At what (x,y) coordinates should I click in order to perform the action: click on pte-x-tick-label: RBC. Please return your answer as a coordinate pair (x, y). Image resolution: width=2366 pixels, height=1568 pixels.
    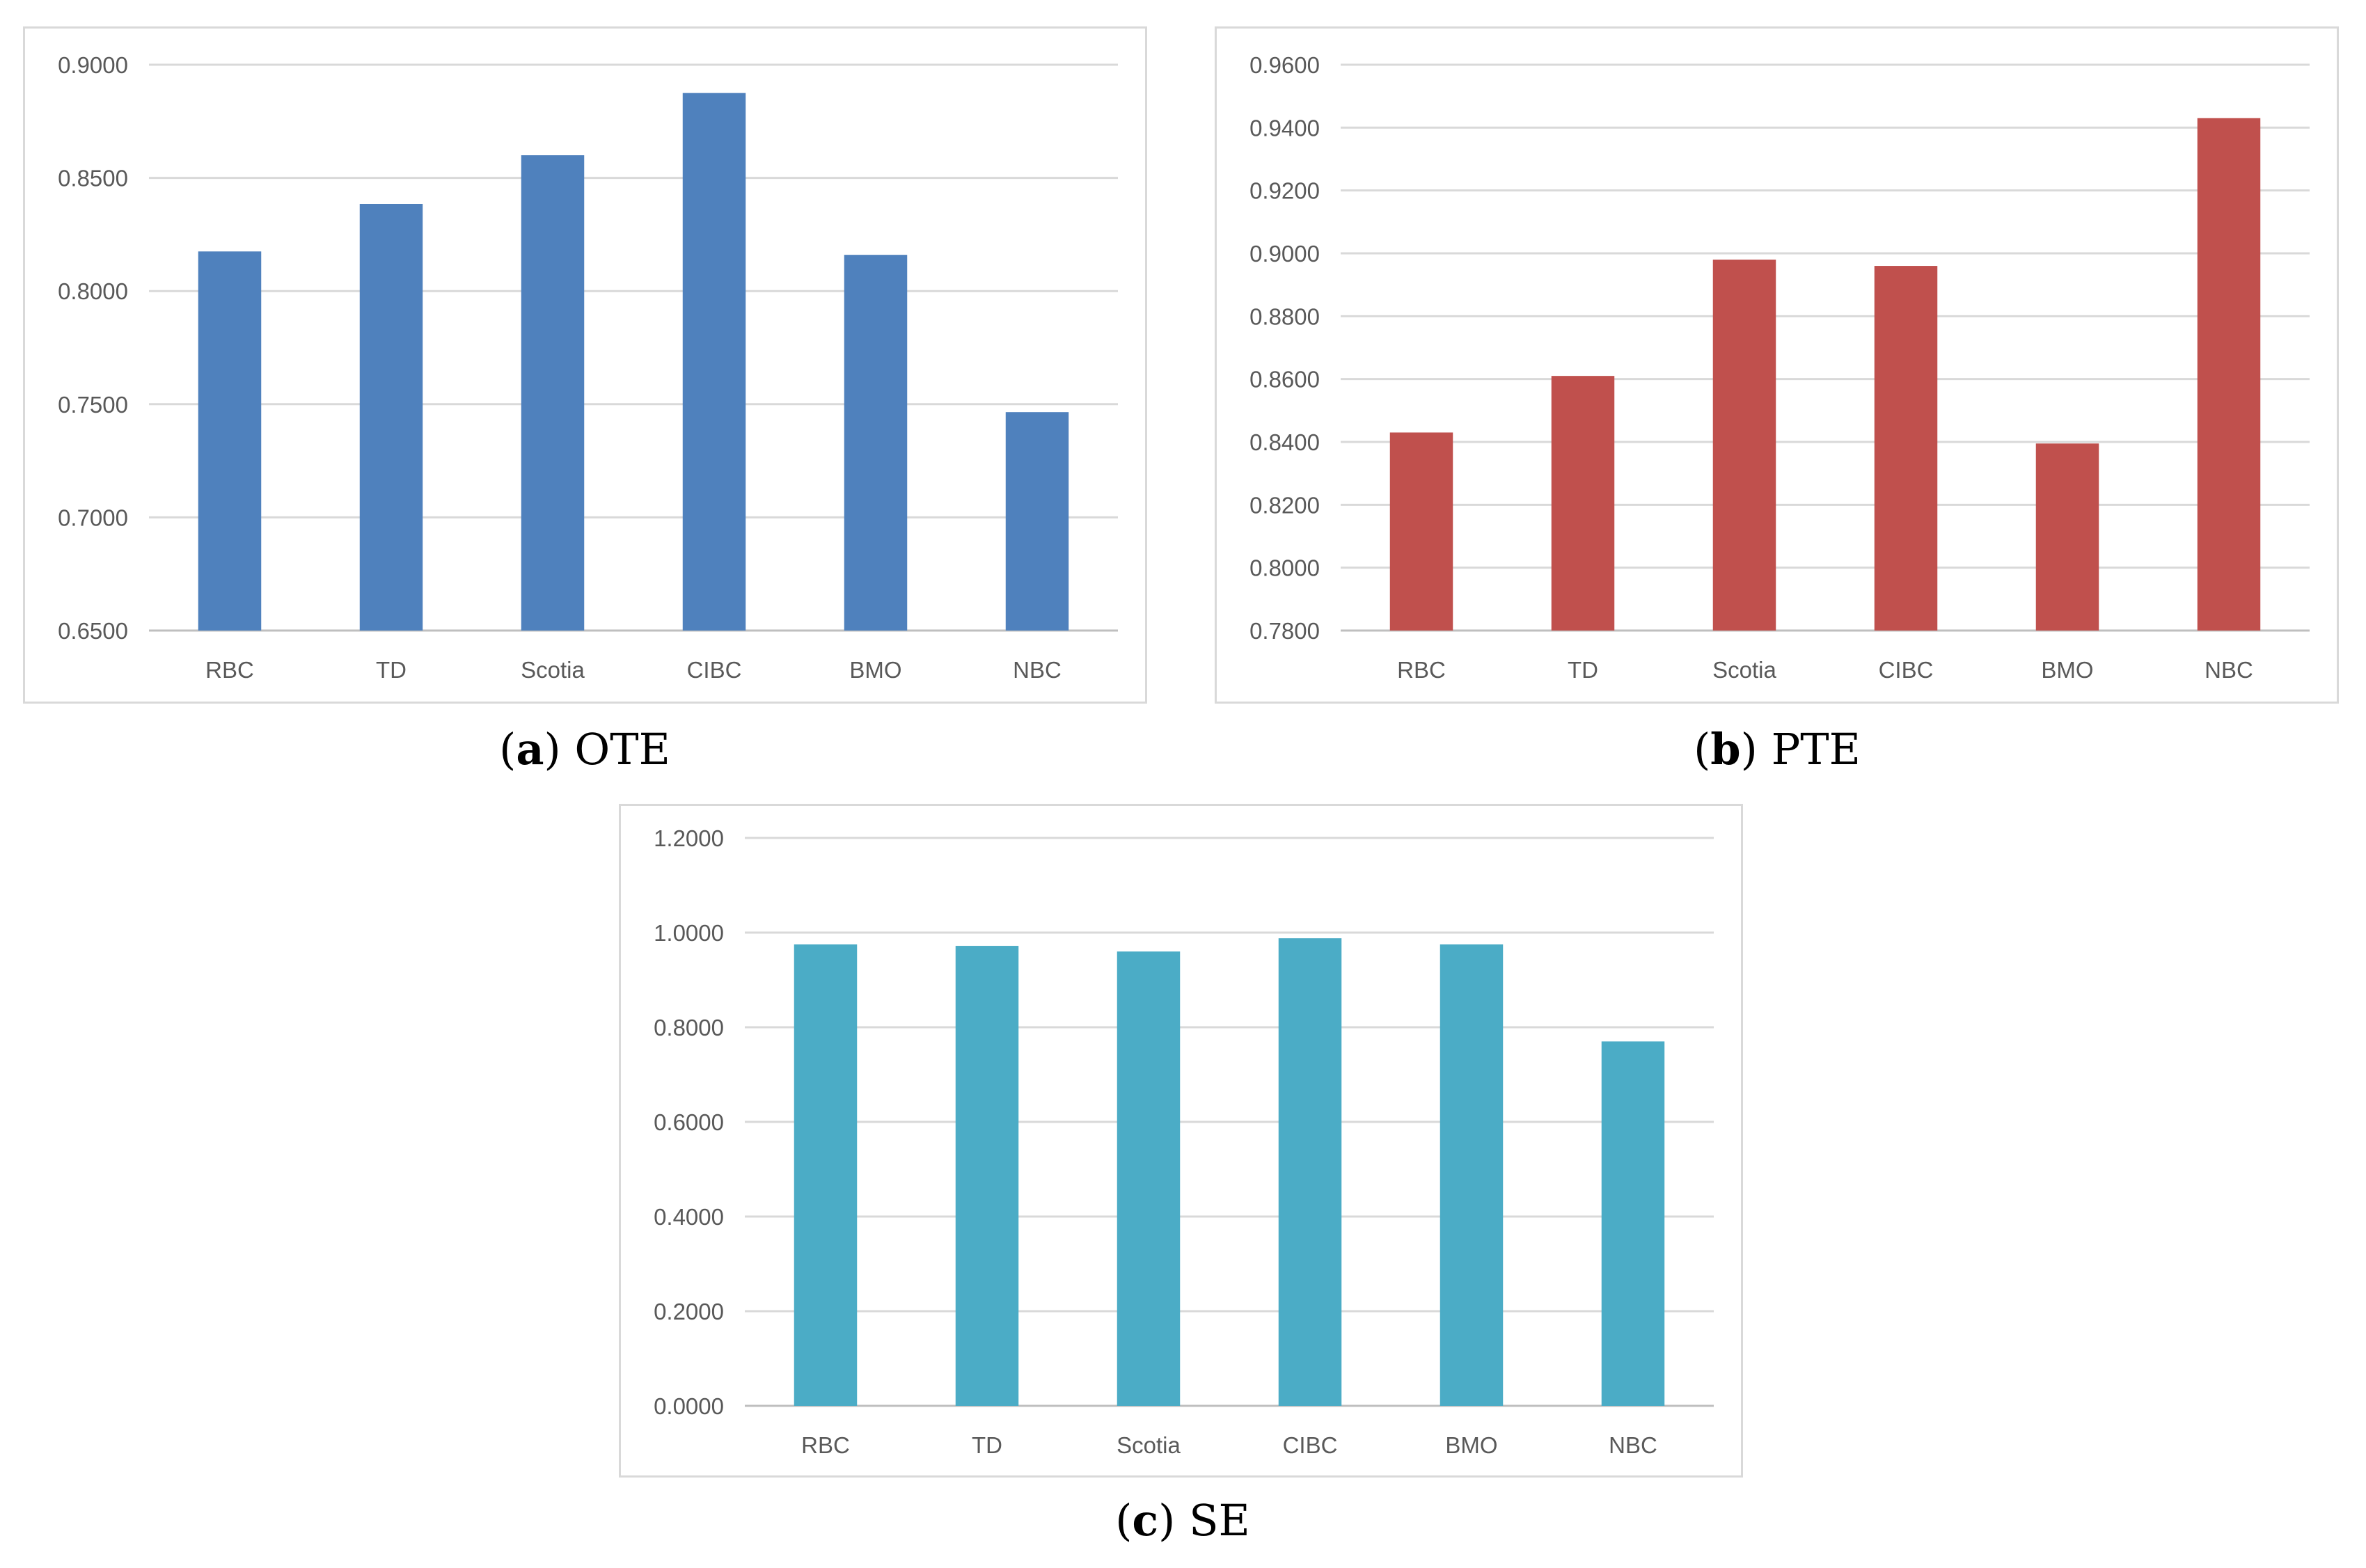
    Looking at the image, I should click on (1421, 670).